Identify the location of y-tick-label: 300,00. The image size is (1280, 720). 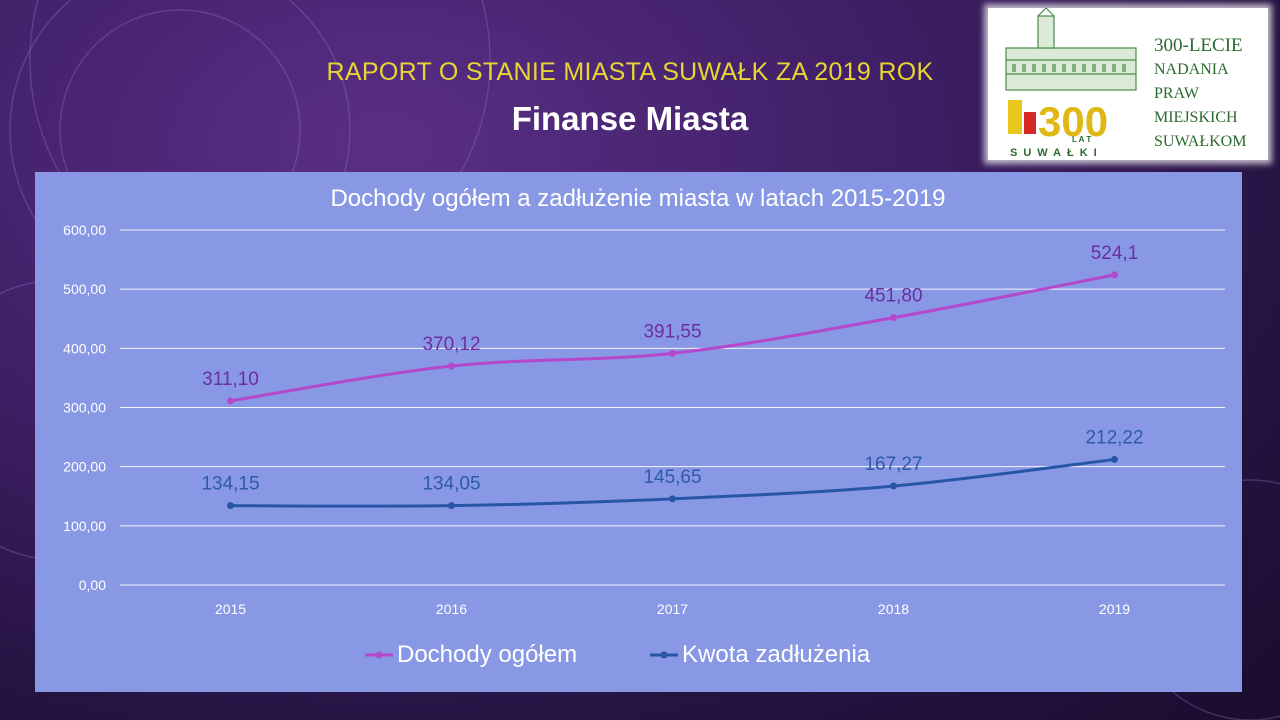
(84, 408).